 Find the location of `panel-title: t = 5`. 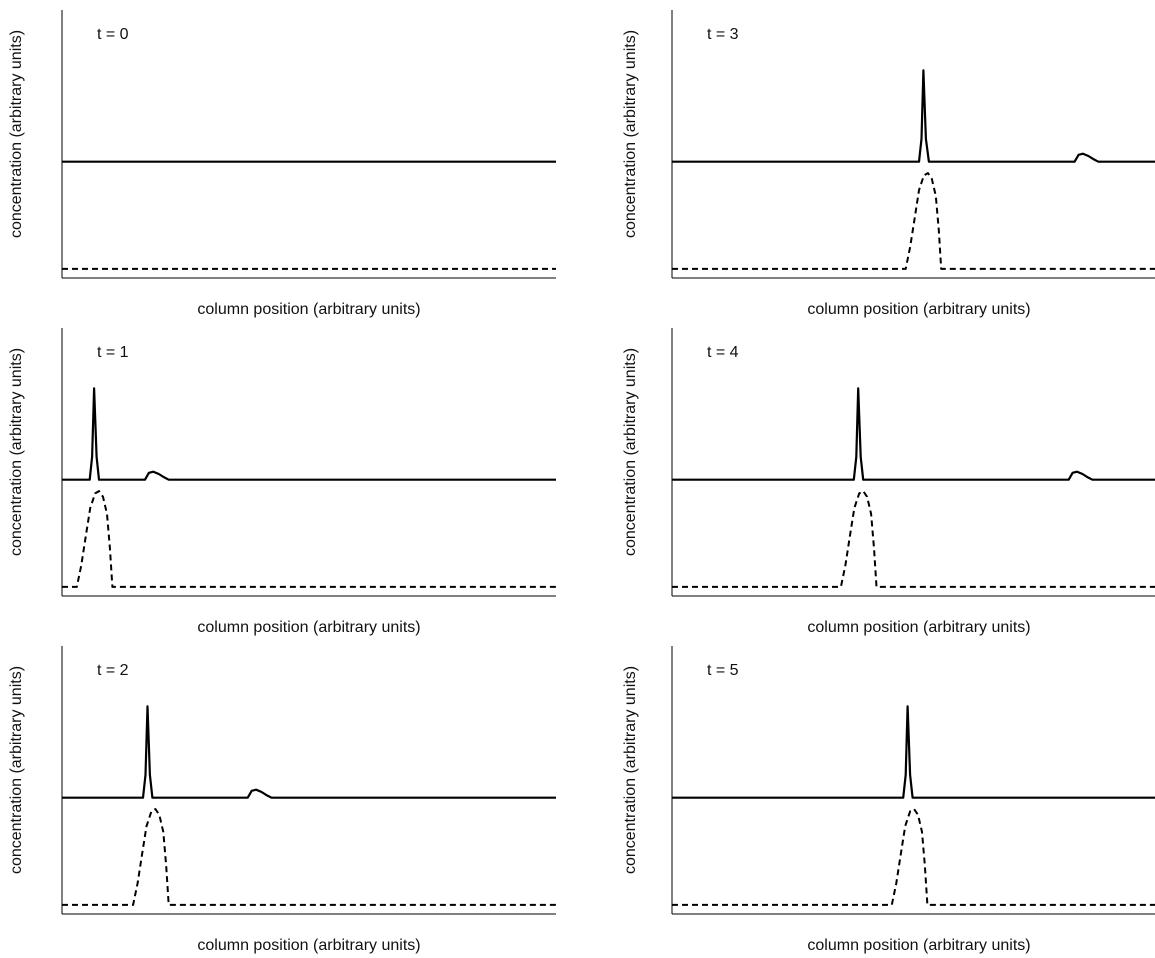

panel-title: t = 5 is located at coordinates (723, 670).